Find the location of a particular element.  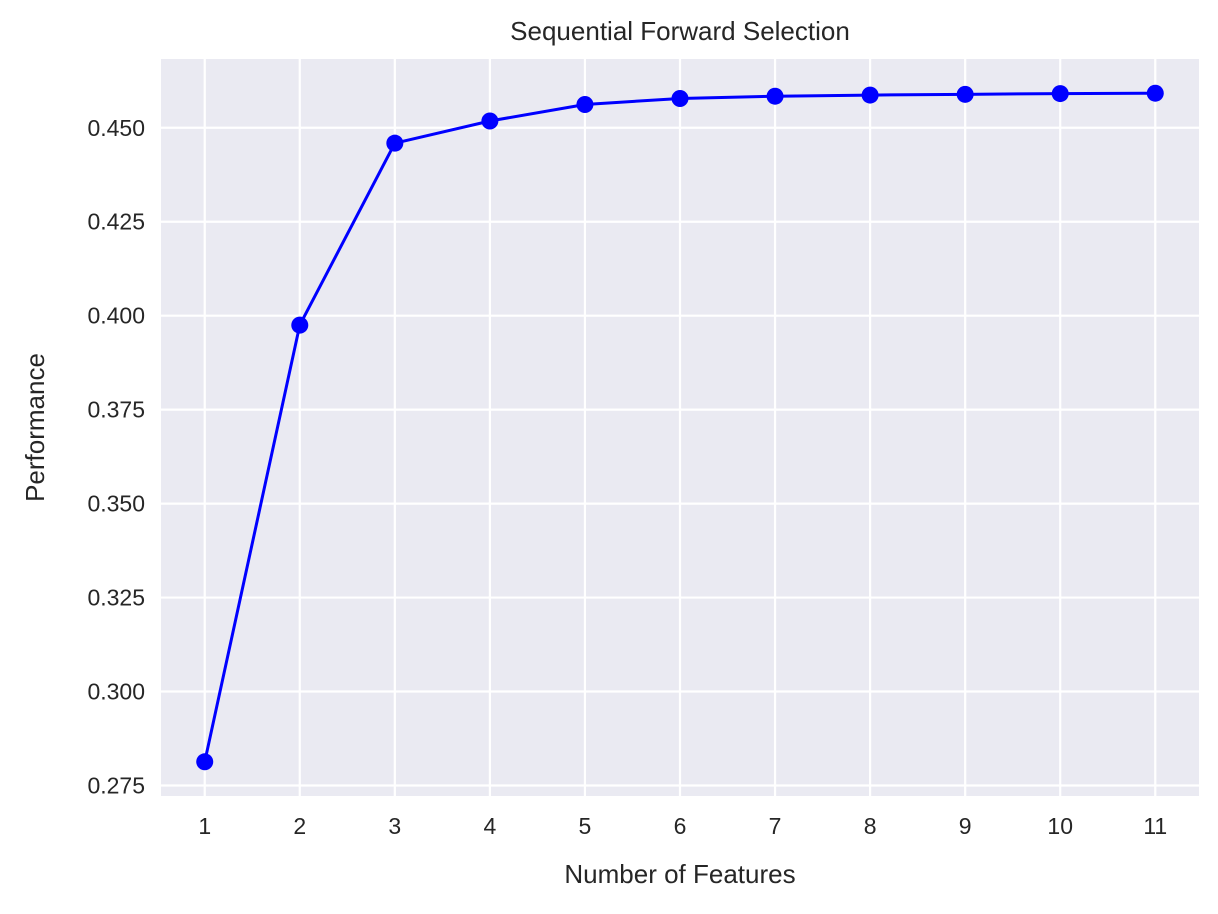

x-axis-ticks: 1 2 3 4 5 6 7 8 9 10 11 is located at coordinates (682, 826).